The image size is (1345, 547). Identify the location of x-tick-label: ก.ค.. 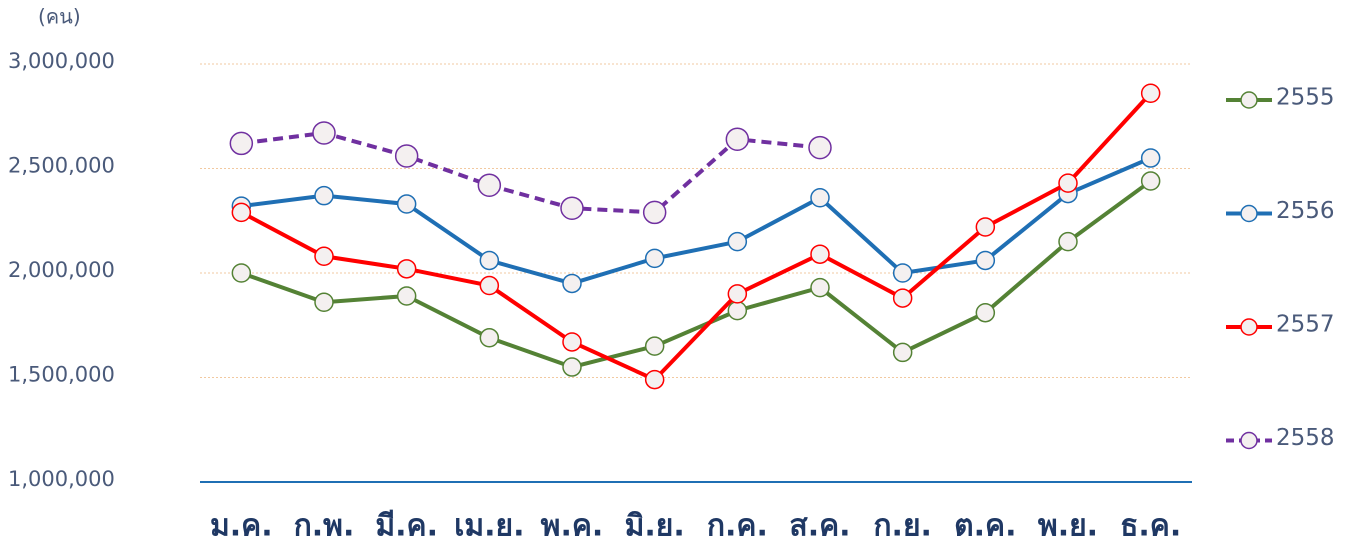
(737, 526).